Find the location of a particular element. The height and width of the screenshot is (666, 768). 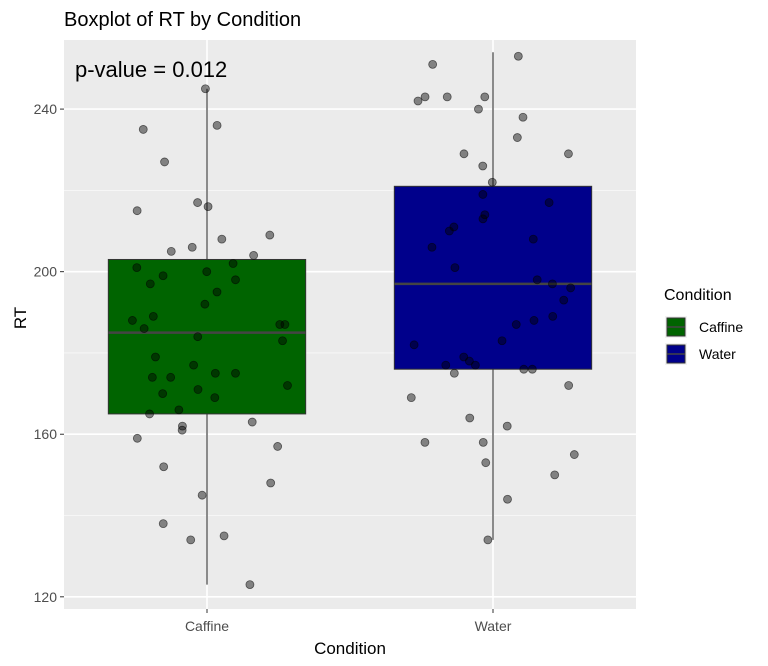

x-axis-label: Condition is located at coordinates (350, 648).